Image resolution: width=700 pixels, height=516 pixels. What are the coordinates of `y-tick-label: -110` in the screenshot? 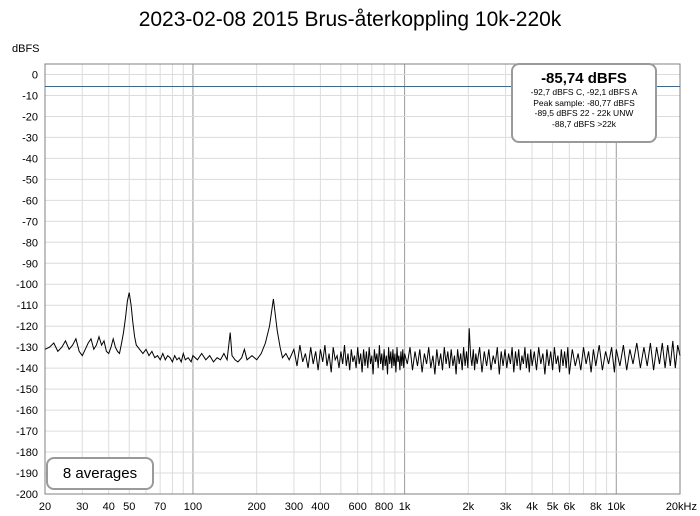 It's located at (27, 306).